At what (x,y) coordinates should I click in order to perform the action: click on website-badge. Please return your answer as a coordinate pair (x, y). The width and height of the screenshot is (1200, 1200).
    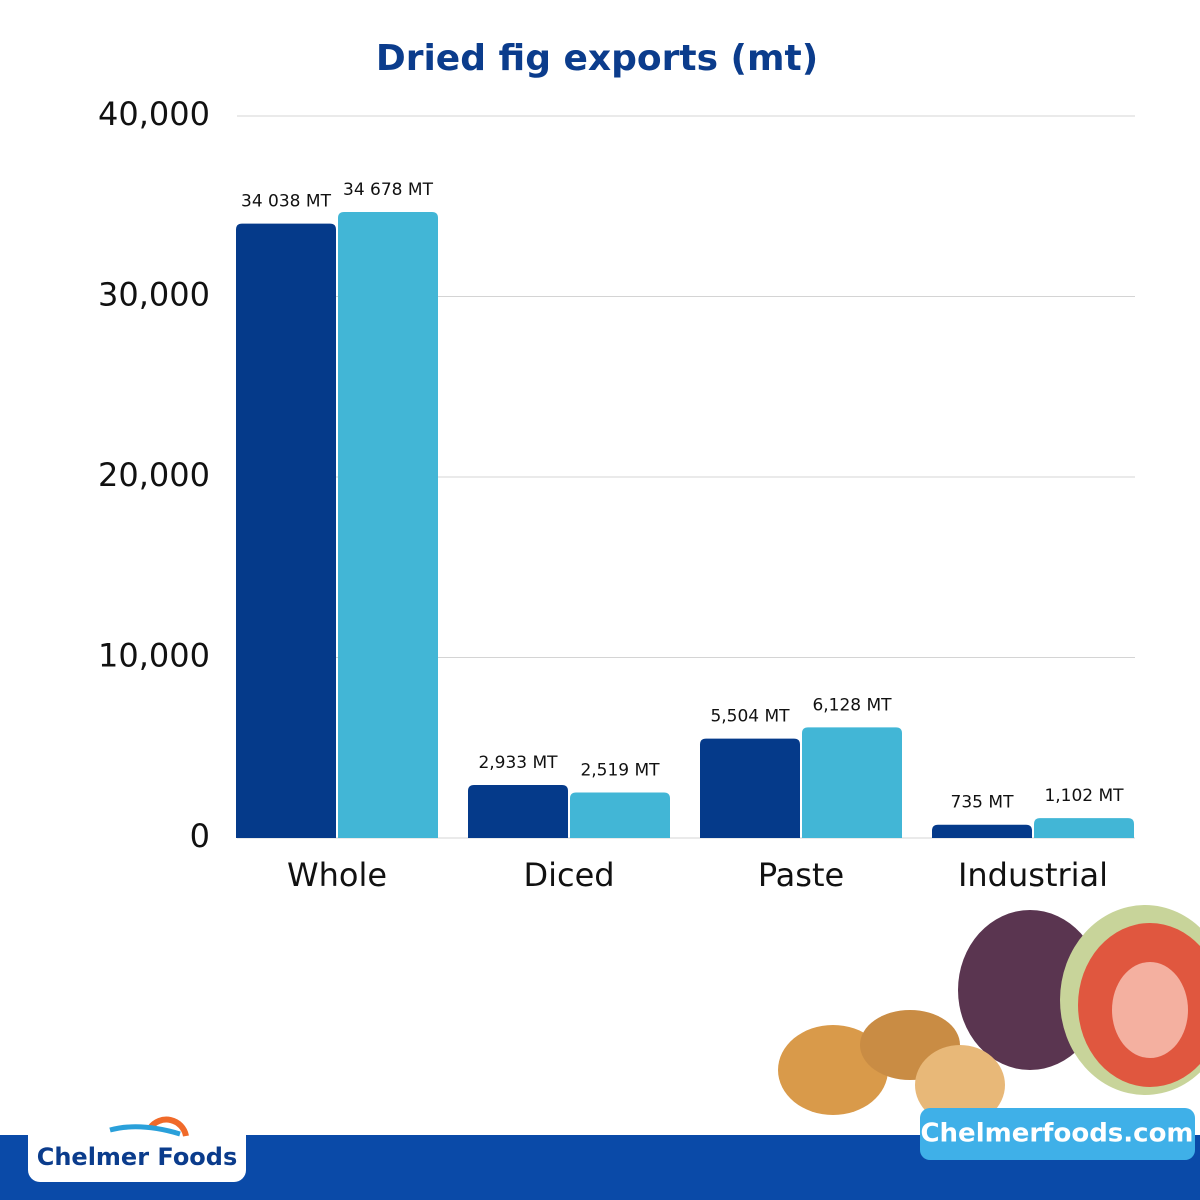
    Looking at the image, I should click on (1057, 1134).